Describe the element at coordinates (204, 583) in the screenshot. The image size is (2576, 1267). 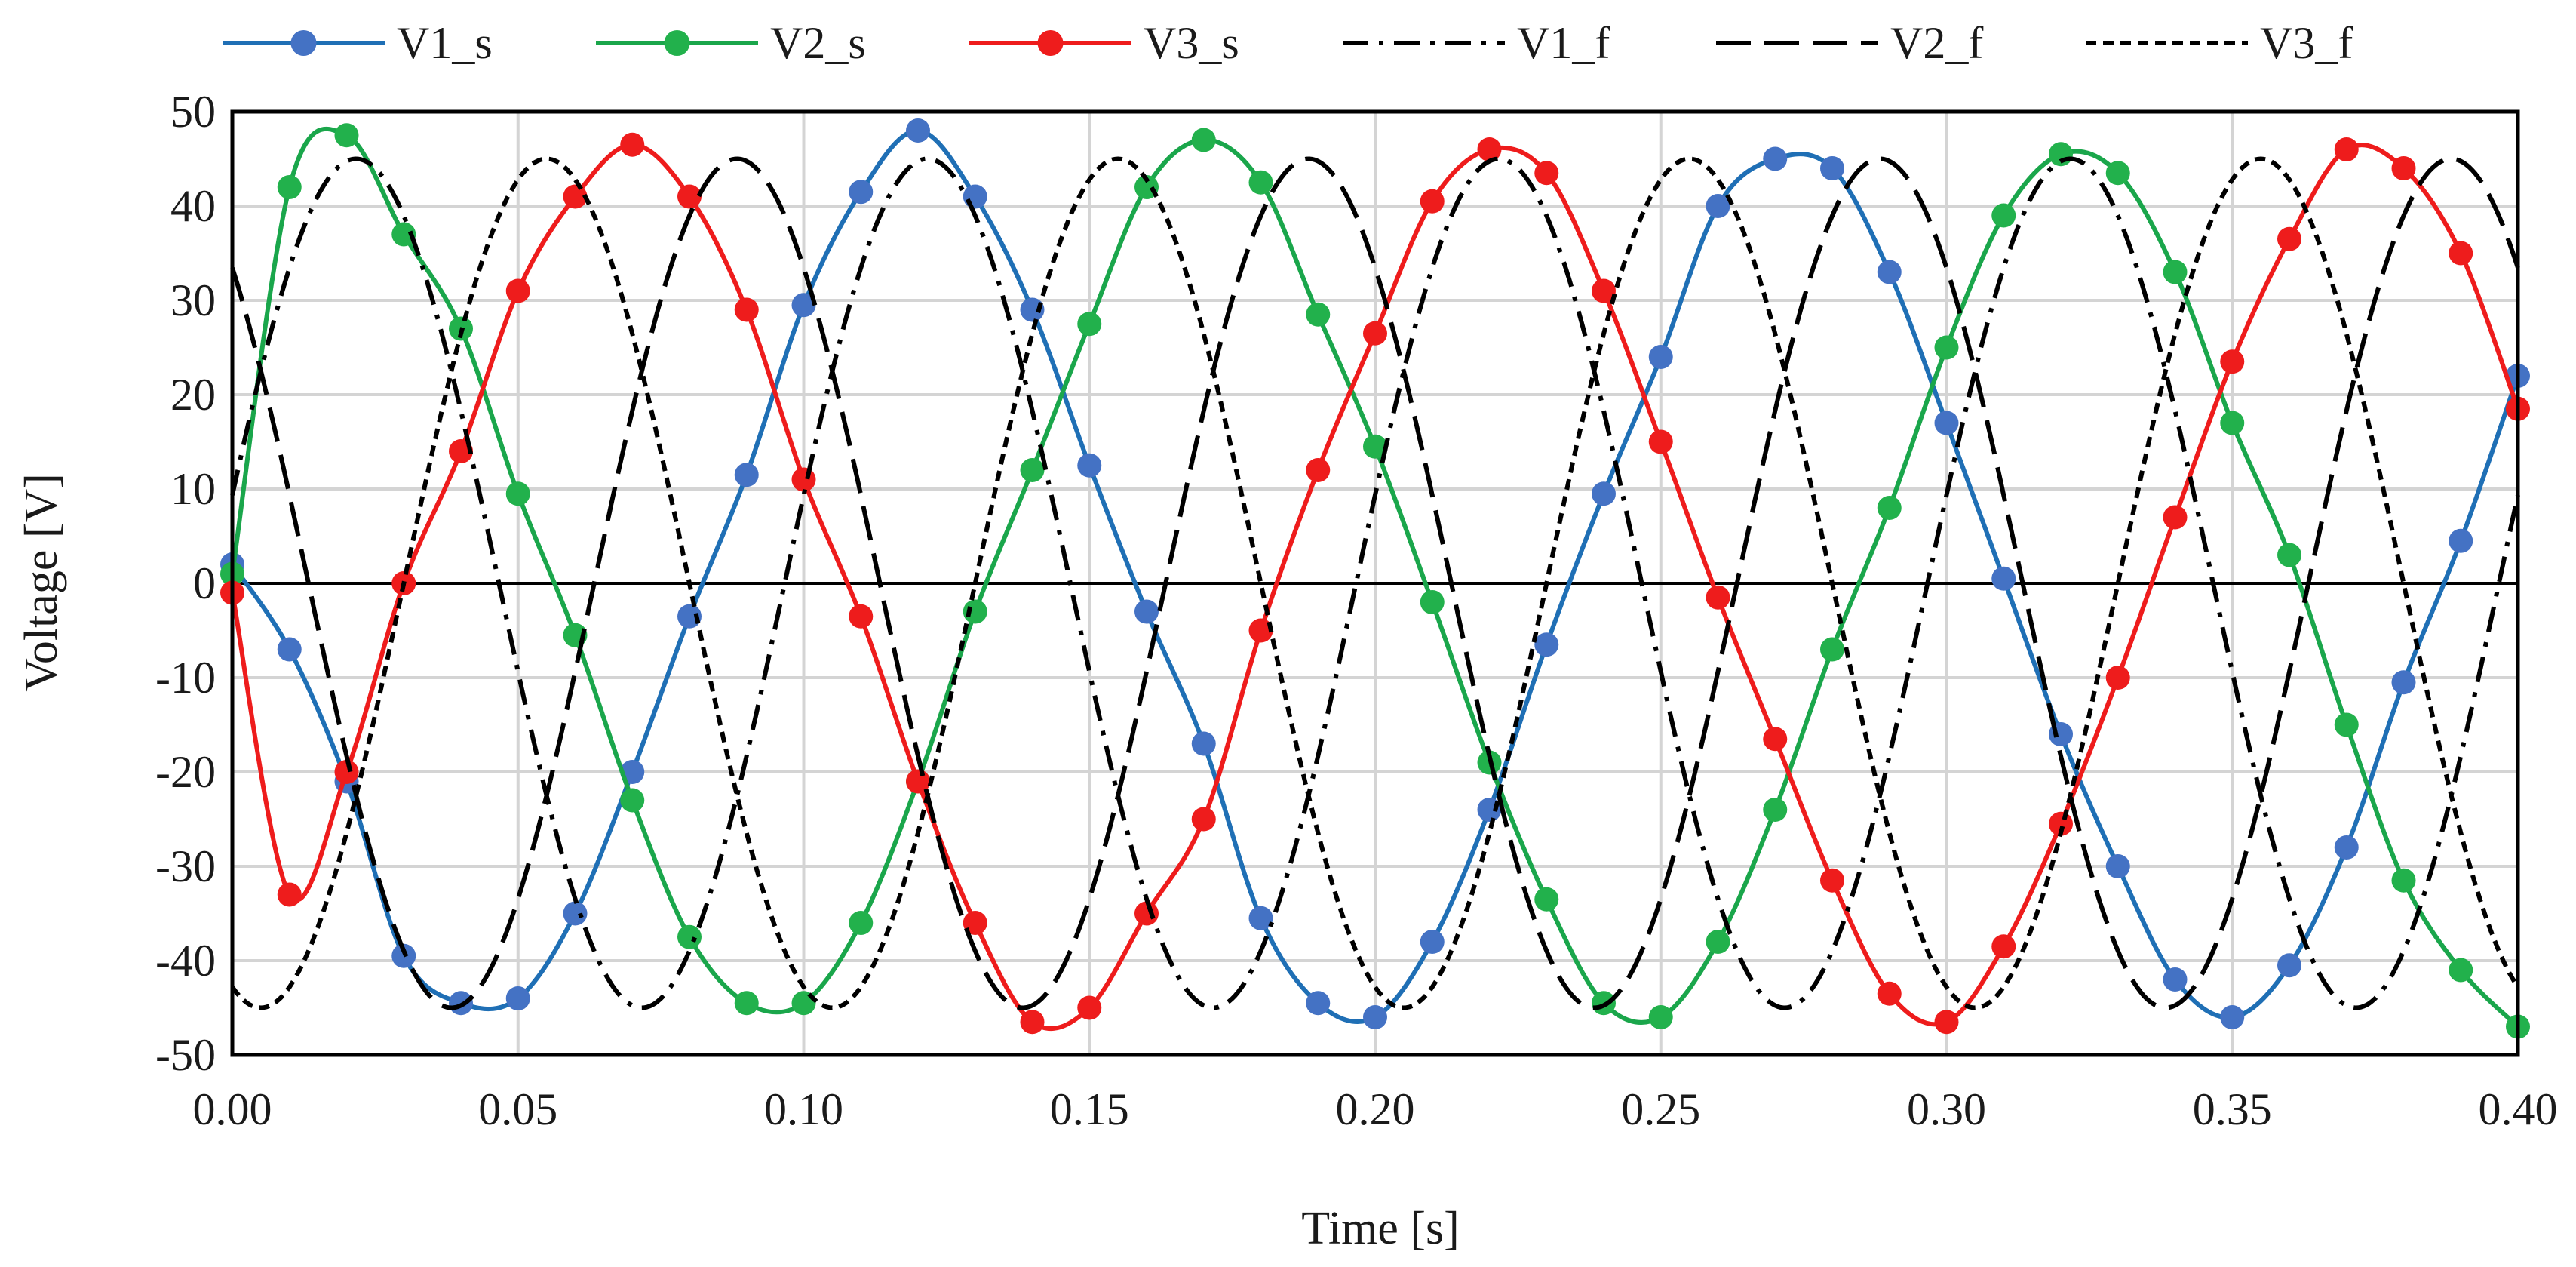
I see `y-tick-label: 0` at that location.